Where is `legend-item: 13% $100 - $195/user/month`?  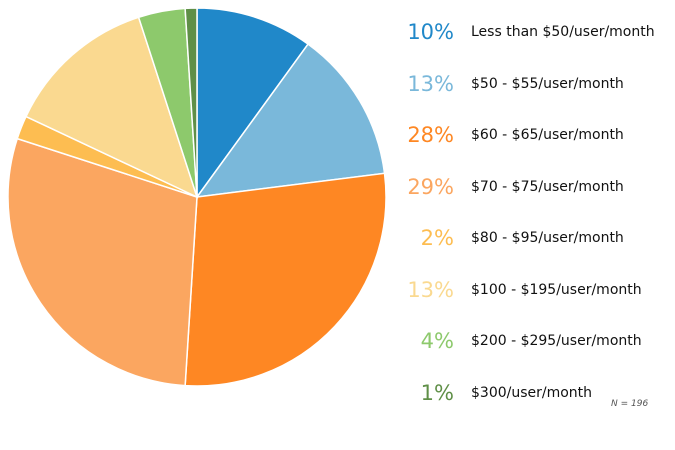 legend-item: 13% $100 - $195/user/month is located at coordinates (532, 290).